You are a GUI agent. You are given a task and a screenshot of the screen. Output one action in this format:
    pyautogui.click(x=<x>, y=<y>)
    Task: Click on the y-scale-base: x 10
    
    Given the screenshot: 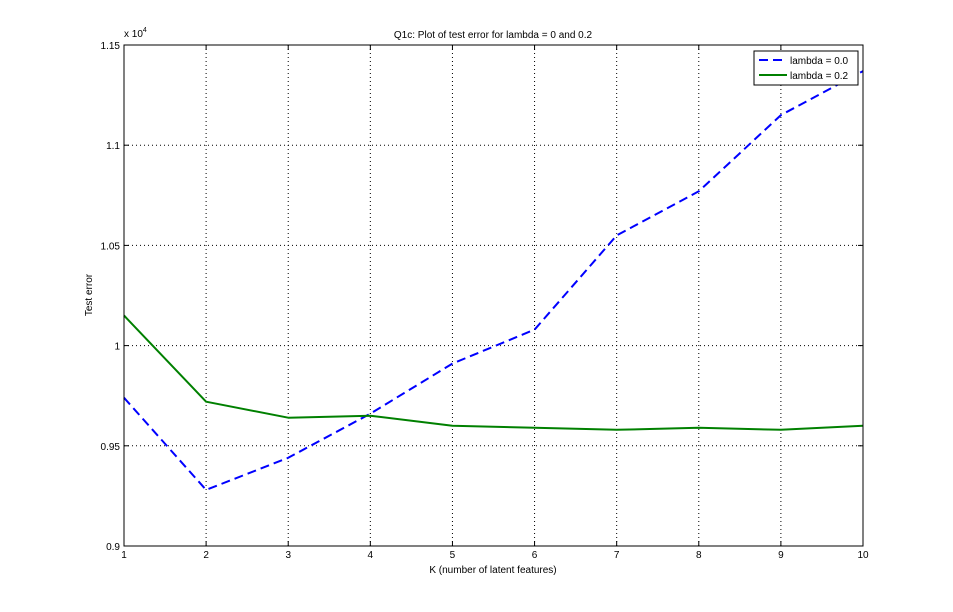 What is the action you would take?
    pyautogui.click(x=133, y=34)
    